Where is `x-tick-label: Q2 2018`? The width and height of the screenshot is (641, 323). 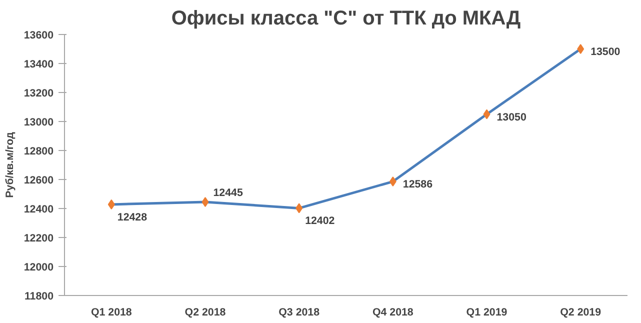
x-tick-label: Q2 2018 is located at coordinates (205, 312).